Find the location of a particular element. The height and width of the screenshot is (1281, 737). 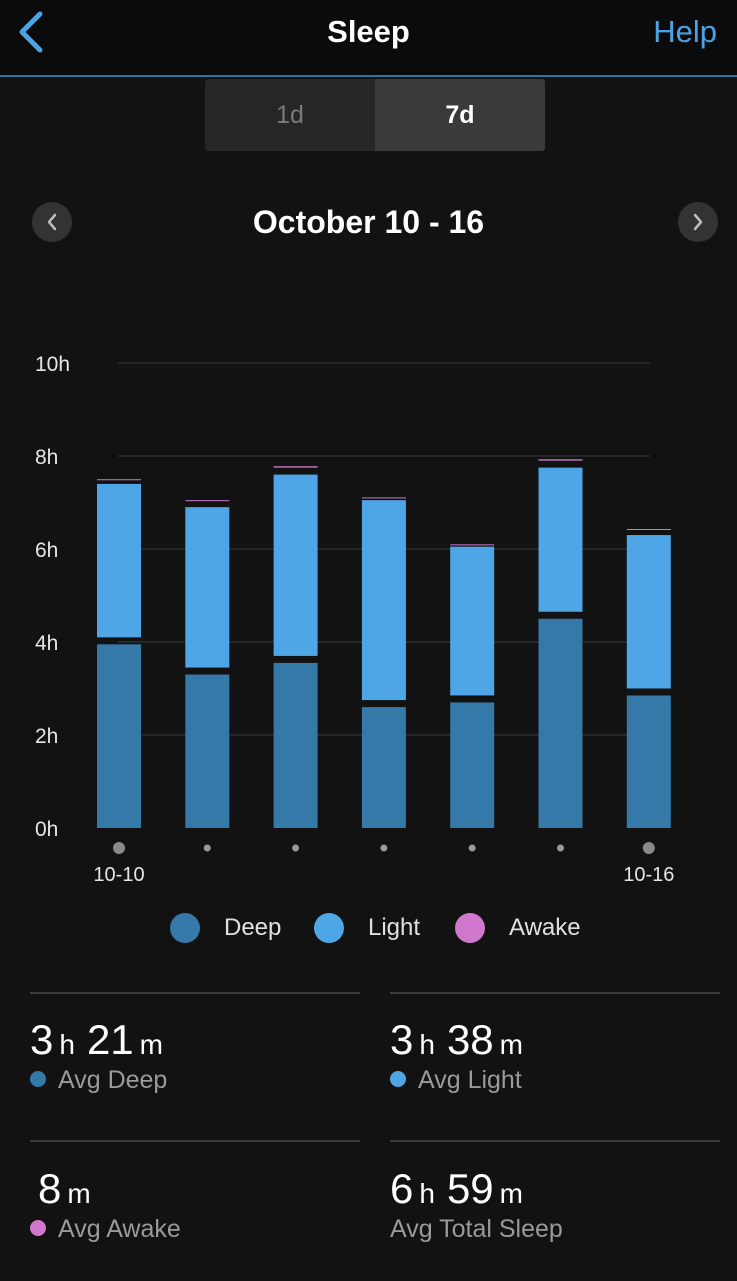

previous-week-button is located at coordinates (52, 222).